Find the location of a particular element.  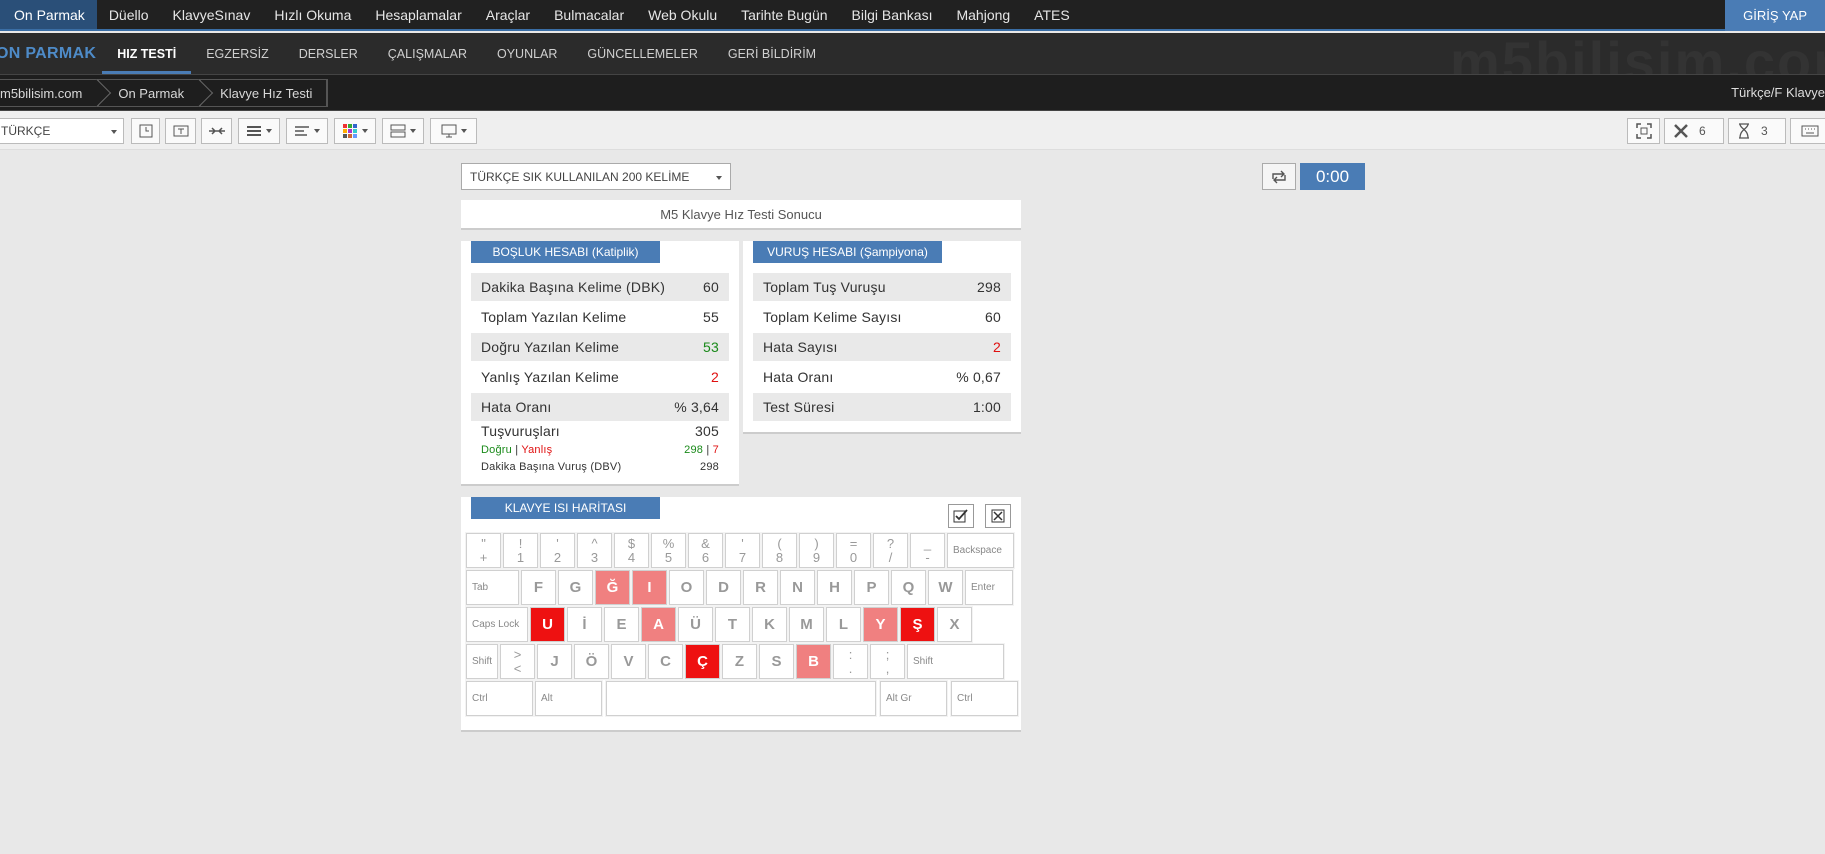

key: İ is located at coordinates (584, 624).